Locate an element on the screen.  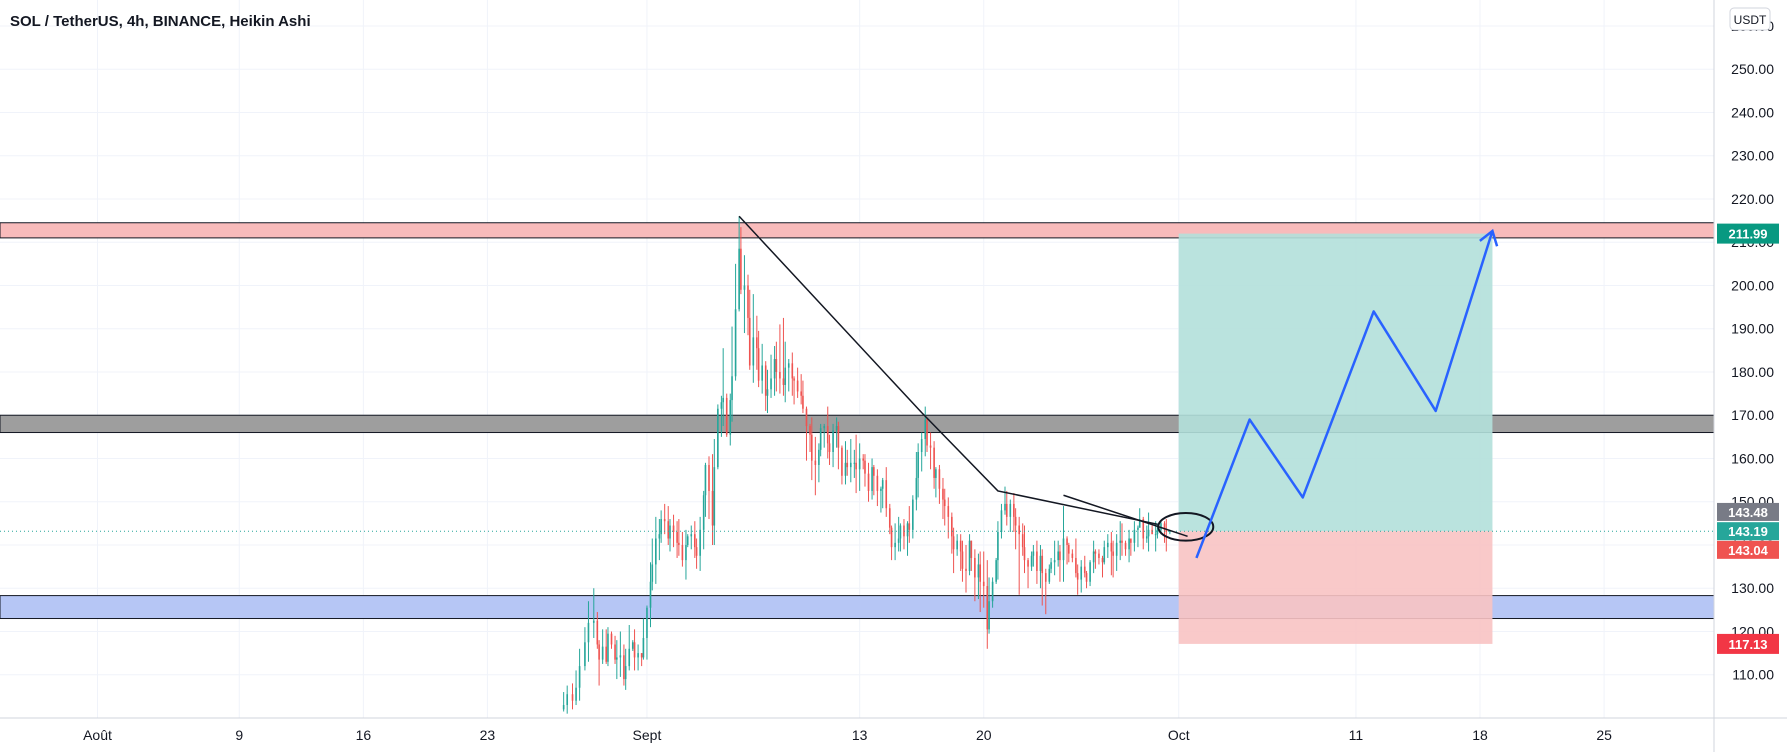
target-price-tag: 211.99 is located at coordinates (1747, 234).